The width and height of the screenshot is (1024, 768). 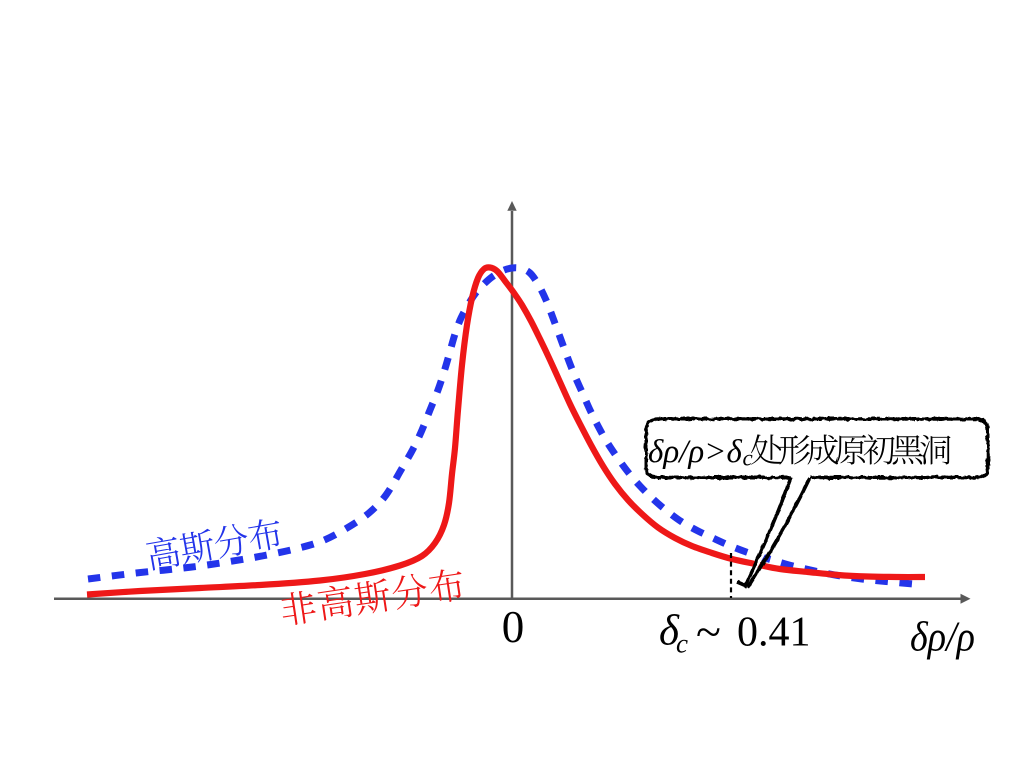 What do you see at coordinates (669, 631) in the screenshot?
I see `svg-text: δ` at bounding box center [669, 631].